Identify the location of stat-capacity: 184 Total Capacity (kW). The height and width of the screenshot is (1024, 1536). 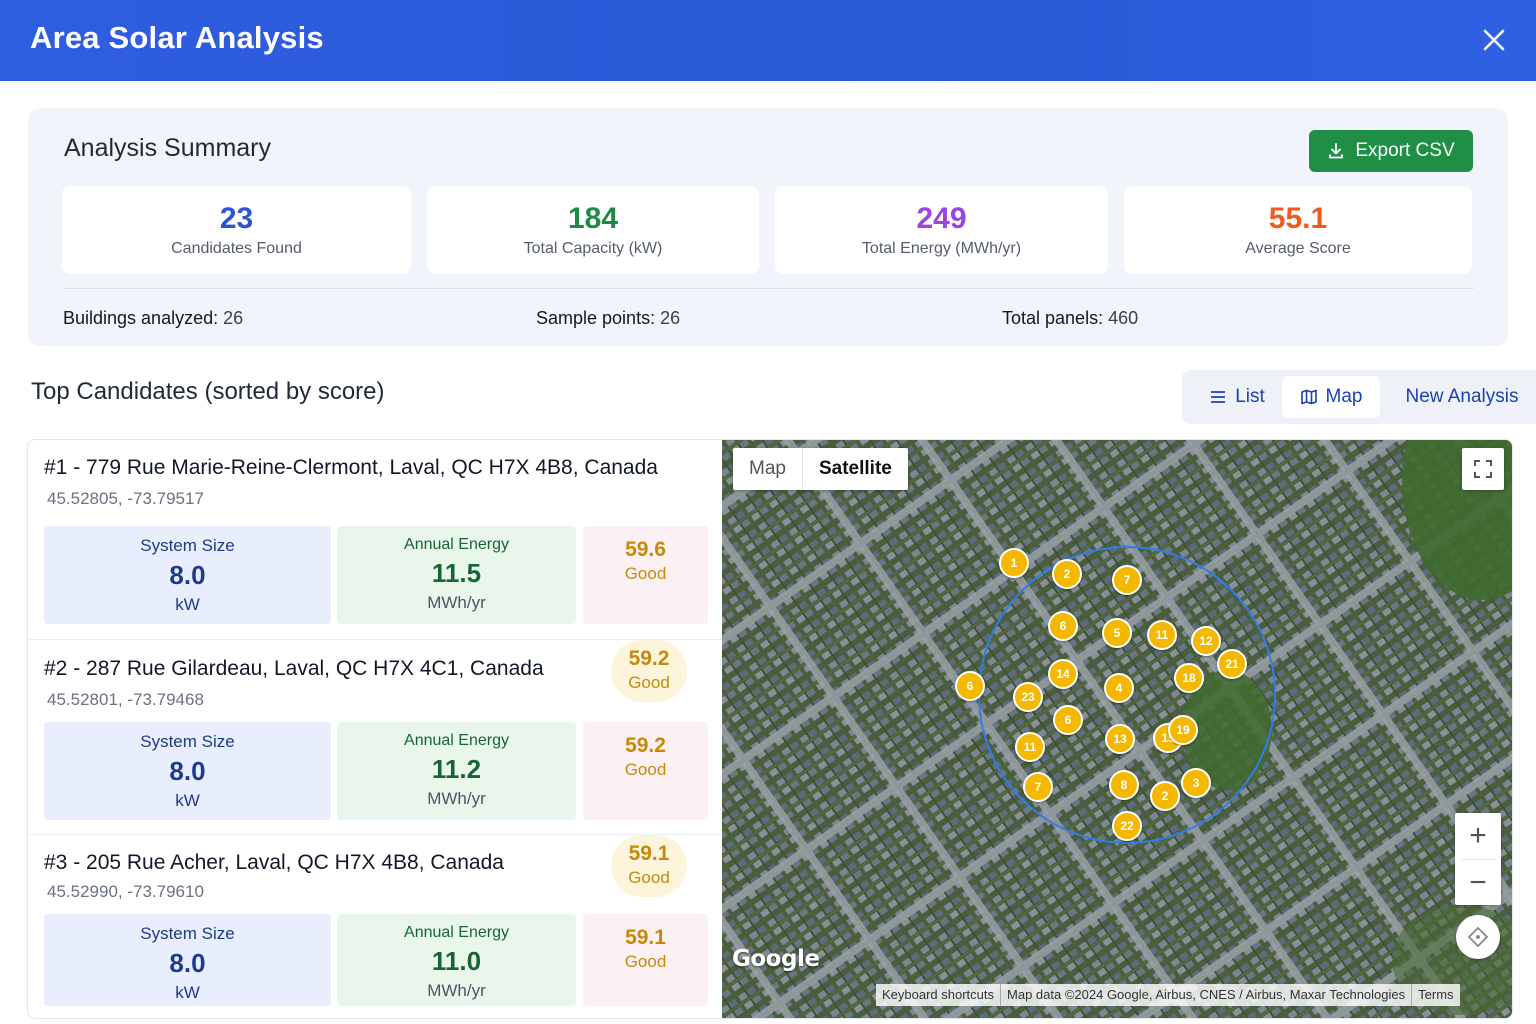
(593, 230).